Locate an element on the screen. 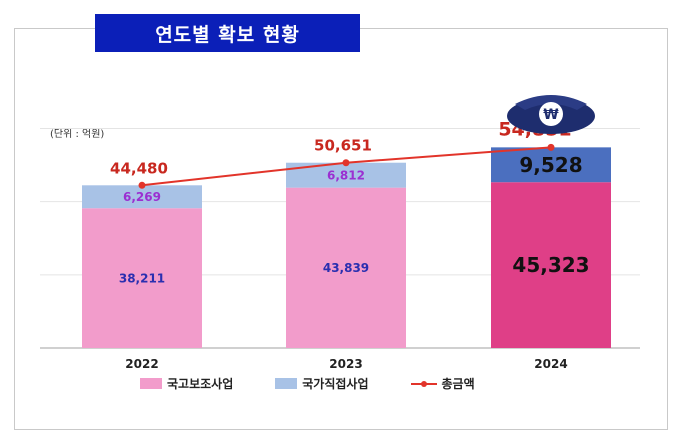 The width and height of the screenshot is (680, 447). unit-label: (단위 : 억원) is located at coordinates (77, 134).